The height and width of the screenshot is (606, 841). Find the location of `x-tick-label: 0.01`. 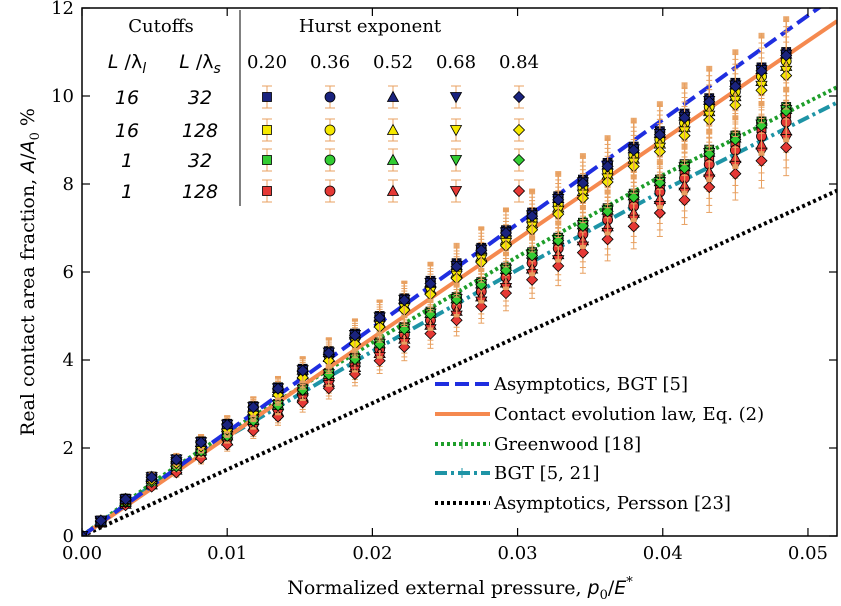

x-tick-label: 0.01 is located at coordinates (227, 553).